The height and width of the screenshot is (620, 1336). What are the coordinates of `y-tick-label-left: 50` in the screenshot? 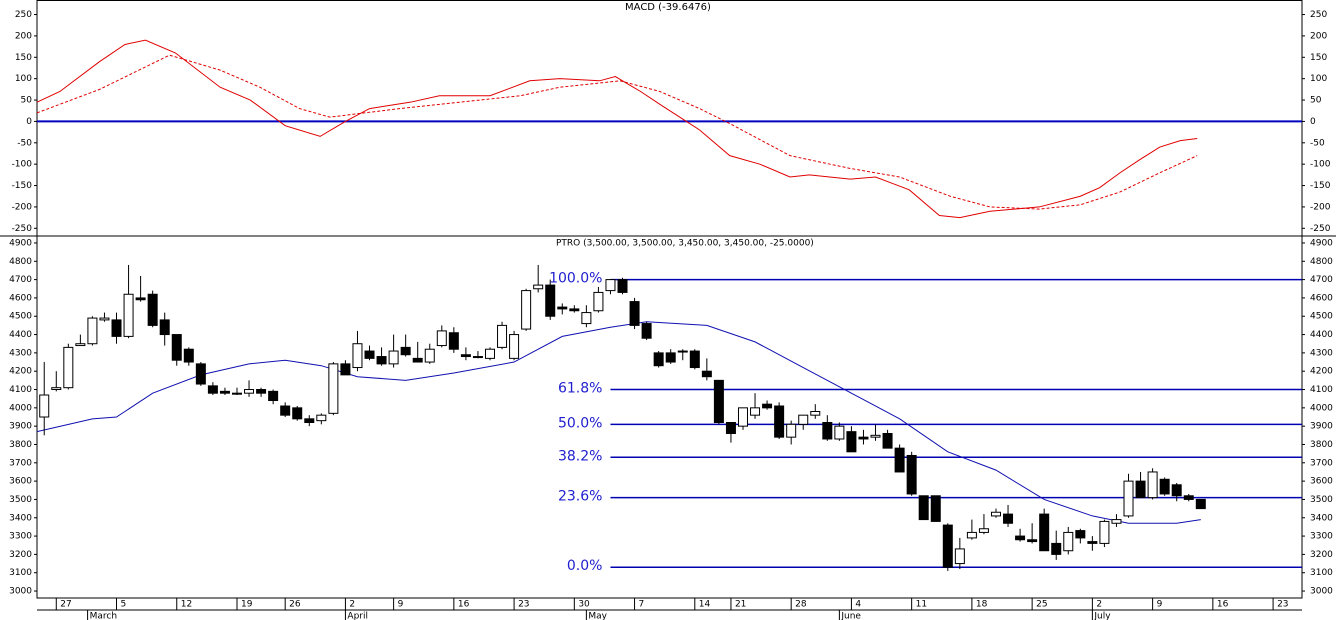 It's located at (27, 101).